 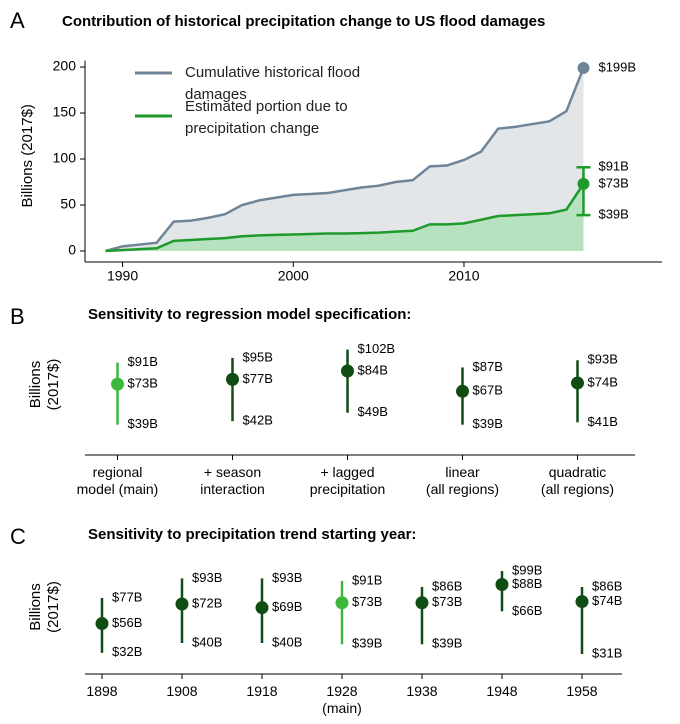 I want to click on x-tick-label: 1918, so click(x=261, y=691).